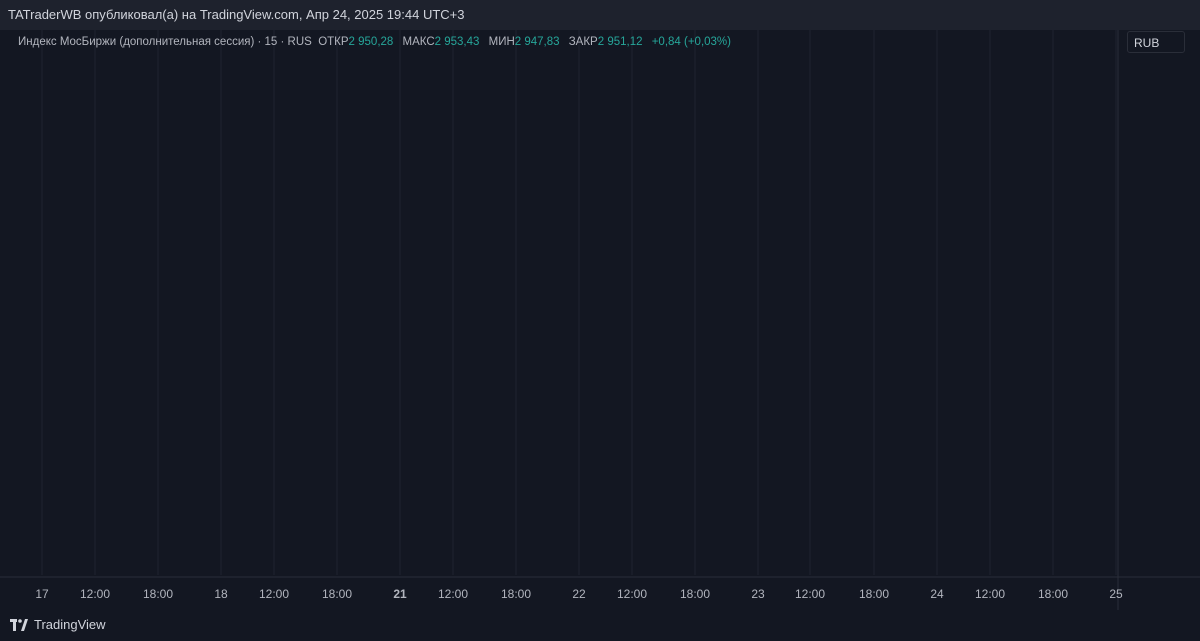 The width and height of the screenshot is (1200, 641). I want to click on tradingview-logo-icon, so click(19, 624).